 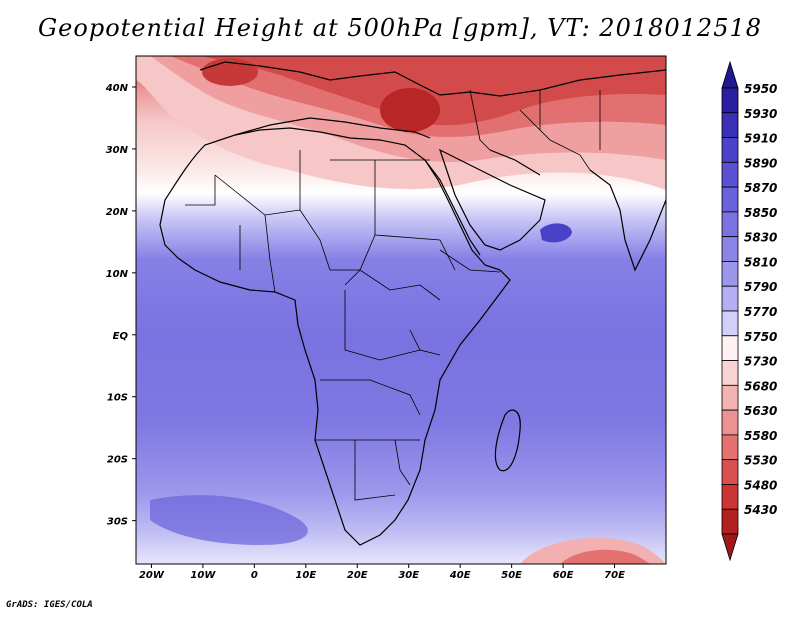 What do you see at coordinates (460, 575) in the screenshot?
I see `lon-tick-label: 40E` at bounding box center [460, 575].